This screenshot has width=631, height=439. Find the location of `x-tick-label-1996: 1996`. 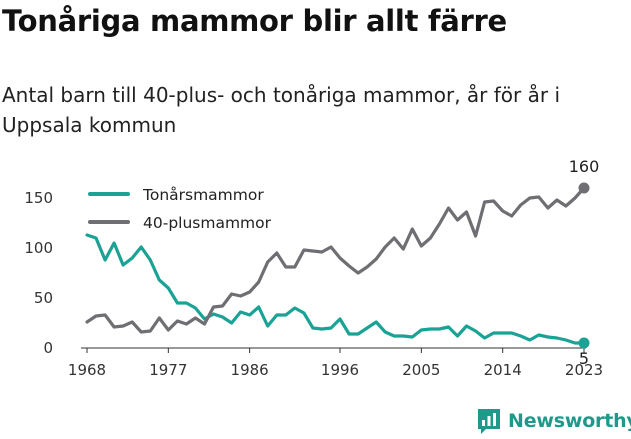

x-tick-label-1996: 1996 is located at coordinates (340, 370).